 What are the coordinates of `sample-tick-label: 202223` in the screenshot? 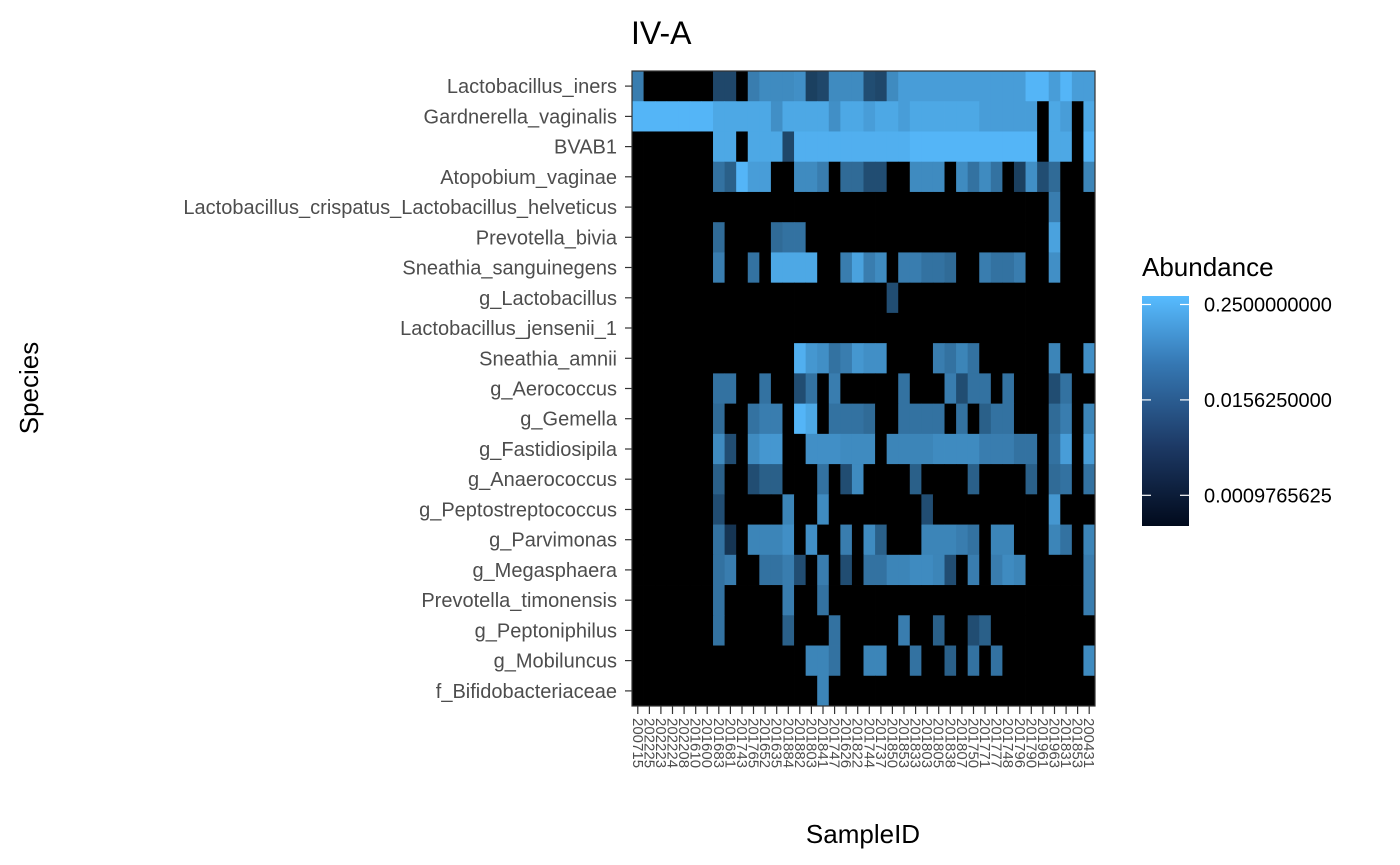 It's located at (660, 743).